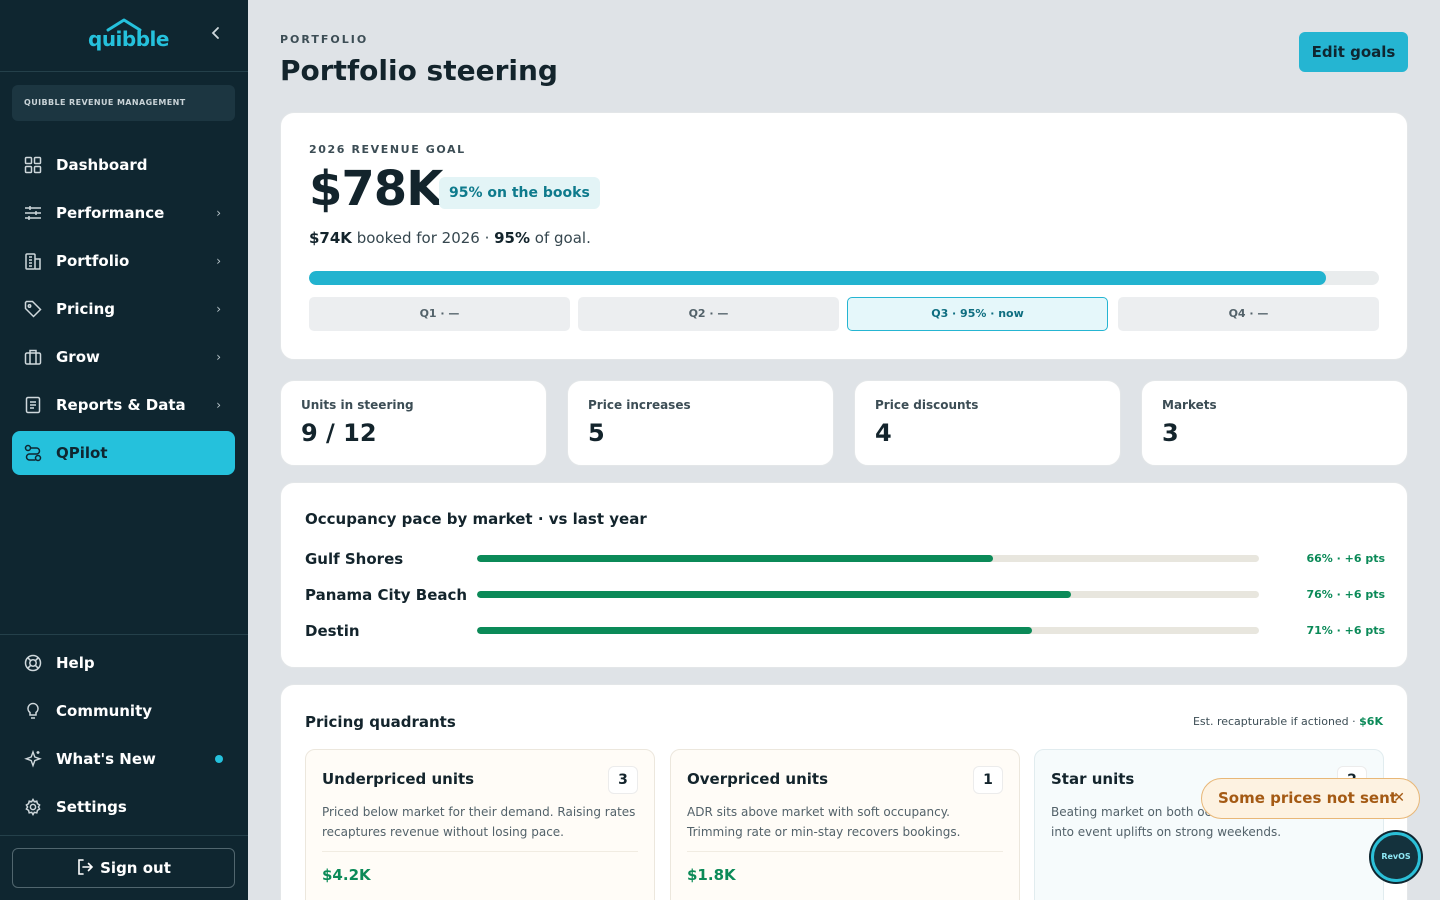 The height and width of the screenshot is (900, 1440). I want to click on lightbulb-icon, so click(33, 710).